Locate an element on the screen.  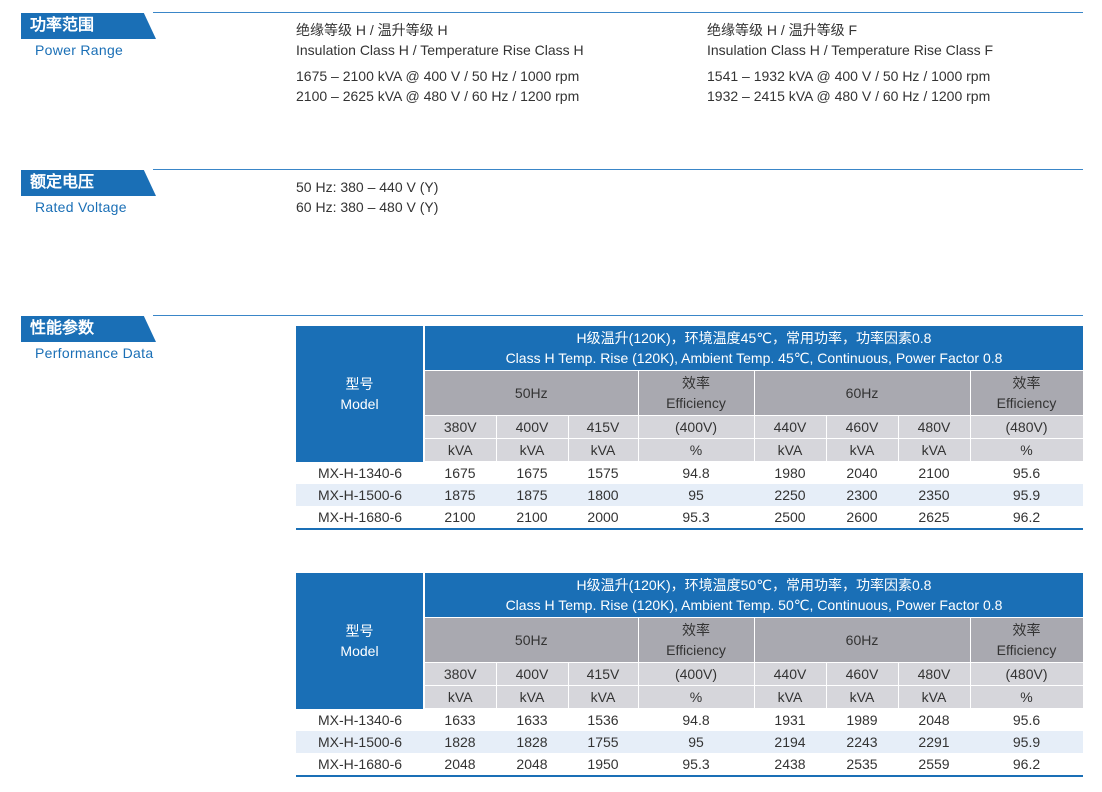
section-subtitle-power-range: Power Range is located at coordinates (79, 50).